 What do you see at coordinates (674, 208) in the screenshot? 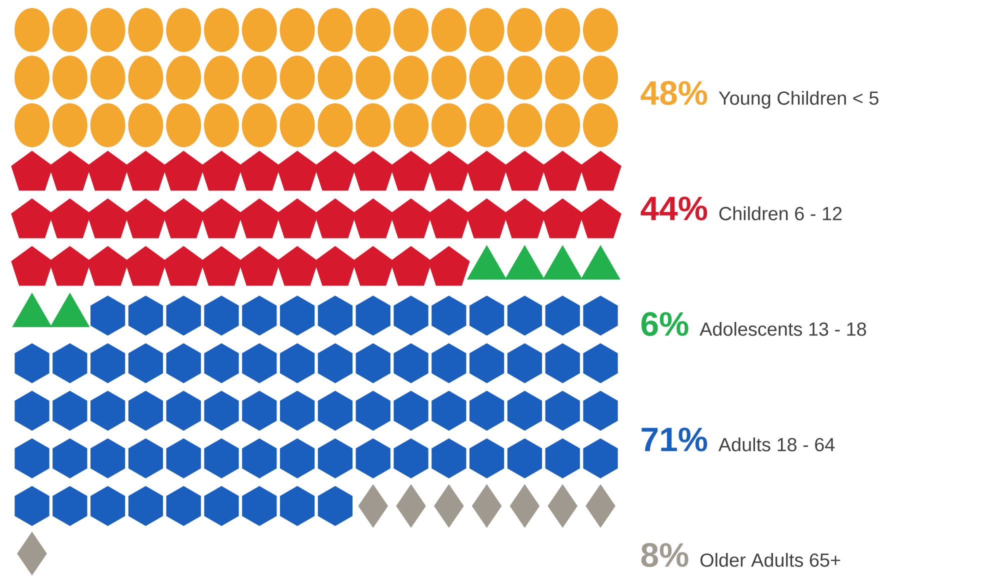
I see `data-label: 44%` at bounding box center [674, 208].